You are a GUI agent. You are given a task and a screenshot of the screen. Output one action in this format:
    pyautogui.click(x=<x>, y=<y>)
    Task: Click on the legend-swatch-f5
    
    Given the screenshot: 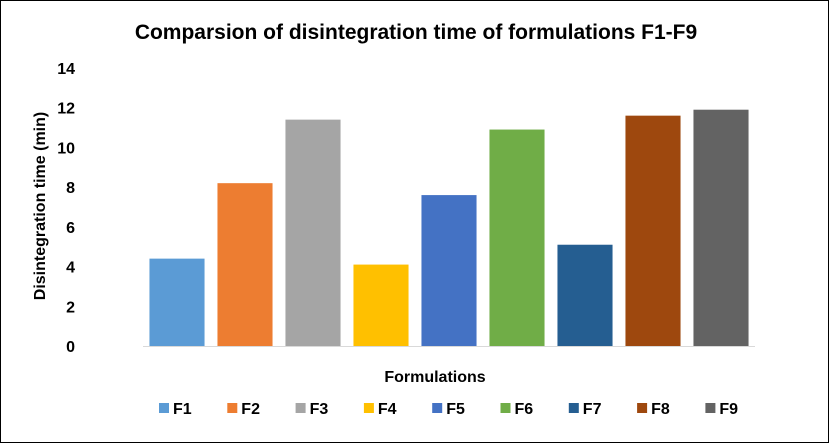 What is the action you would take?
    pyautogui.click(x=437, y=408)
    